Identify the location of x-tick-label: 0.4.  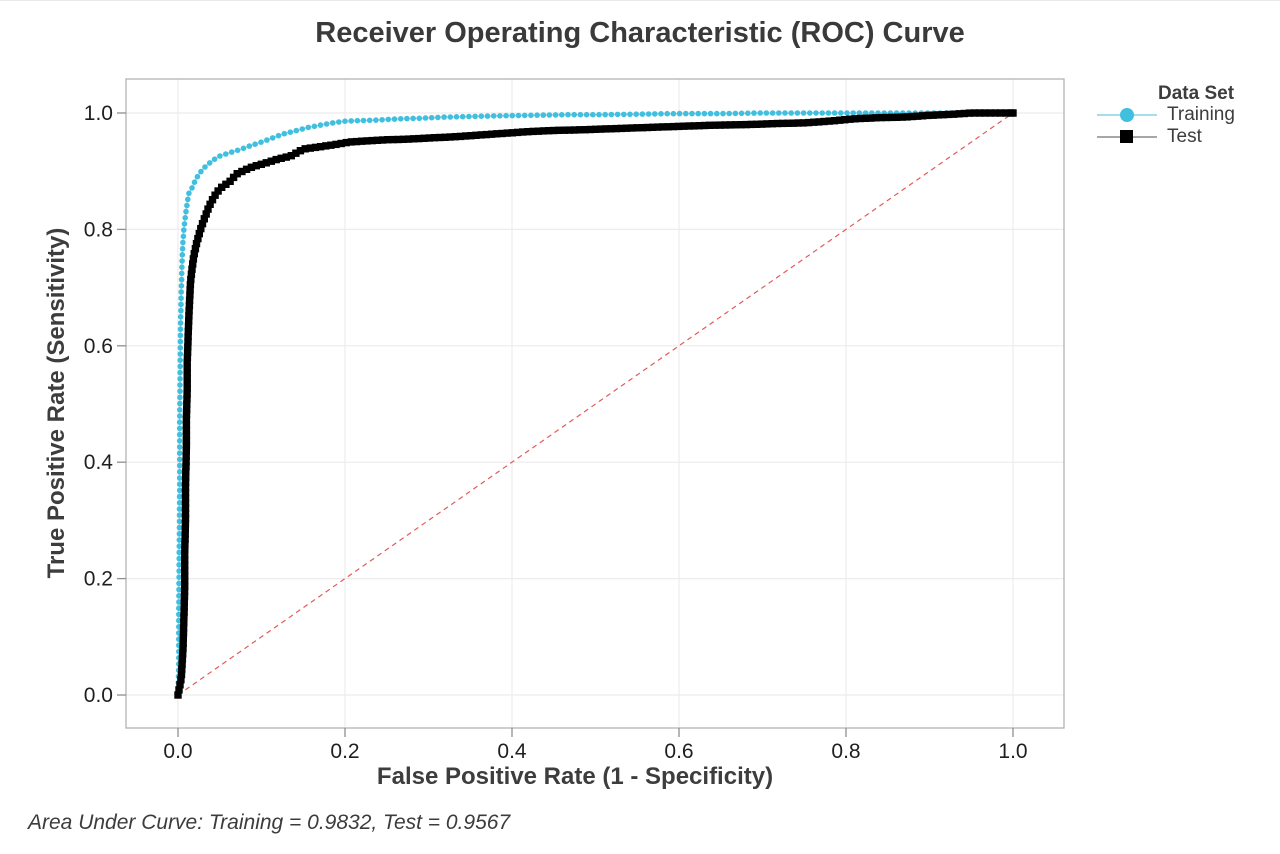
(512, 751).